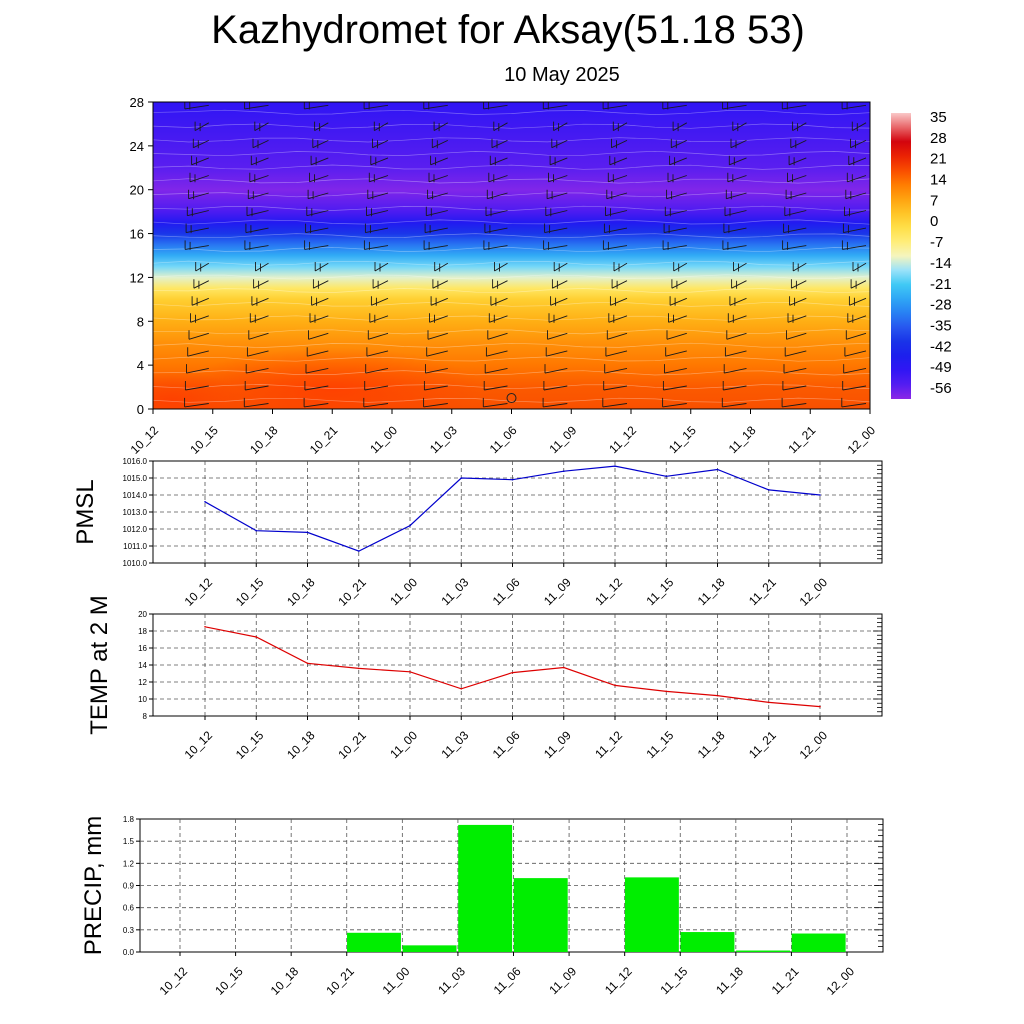  I want to click on precip-x-tick-label: 10_15, so click(229, 981).